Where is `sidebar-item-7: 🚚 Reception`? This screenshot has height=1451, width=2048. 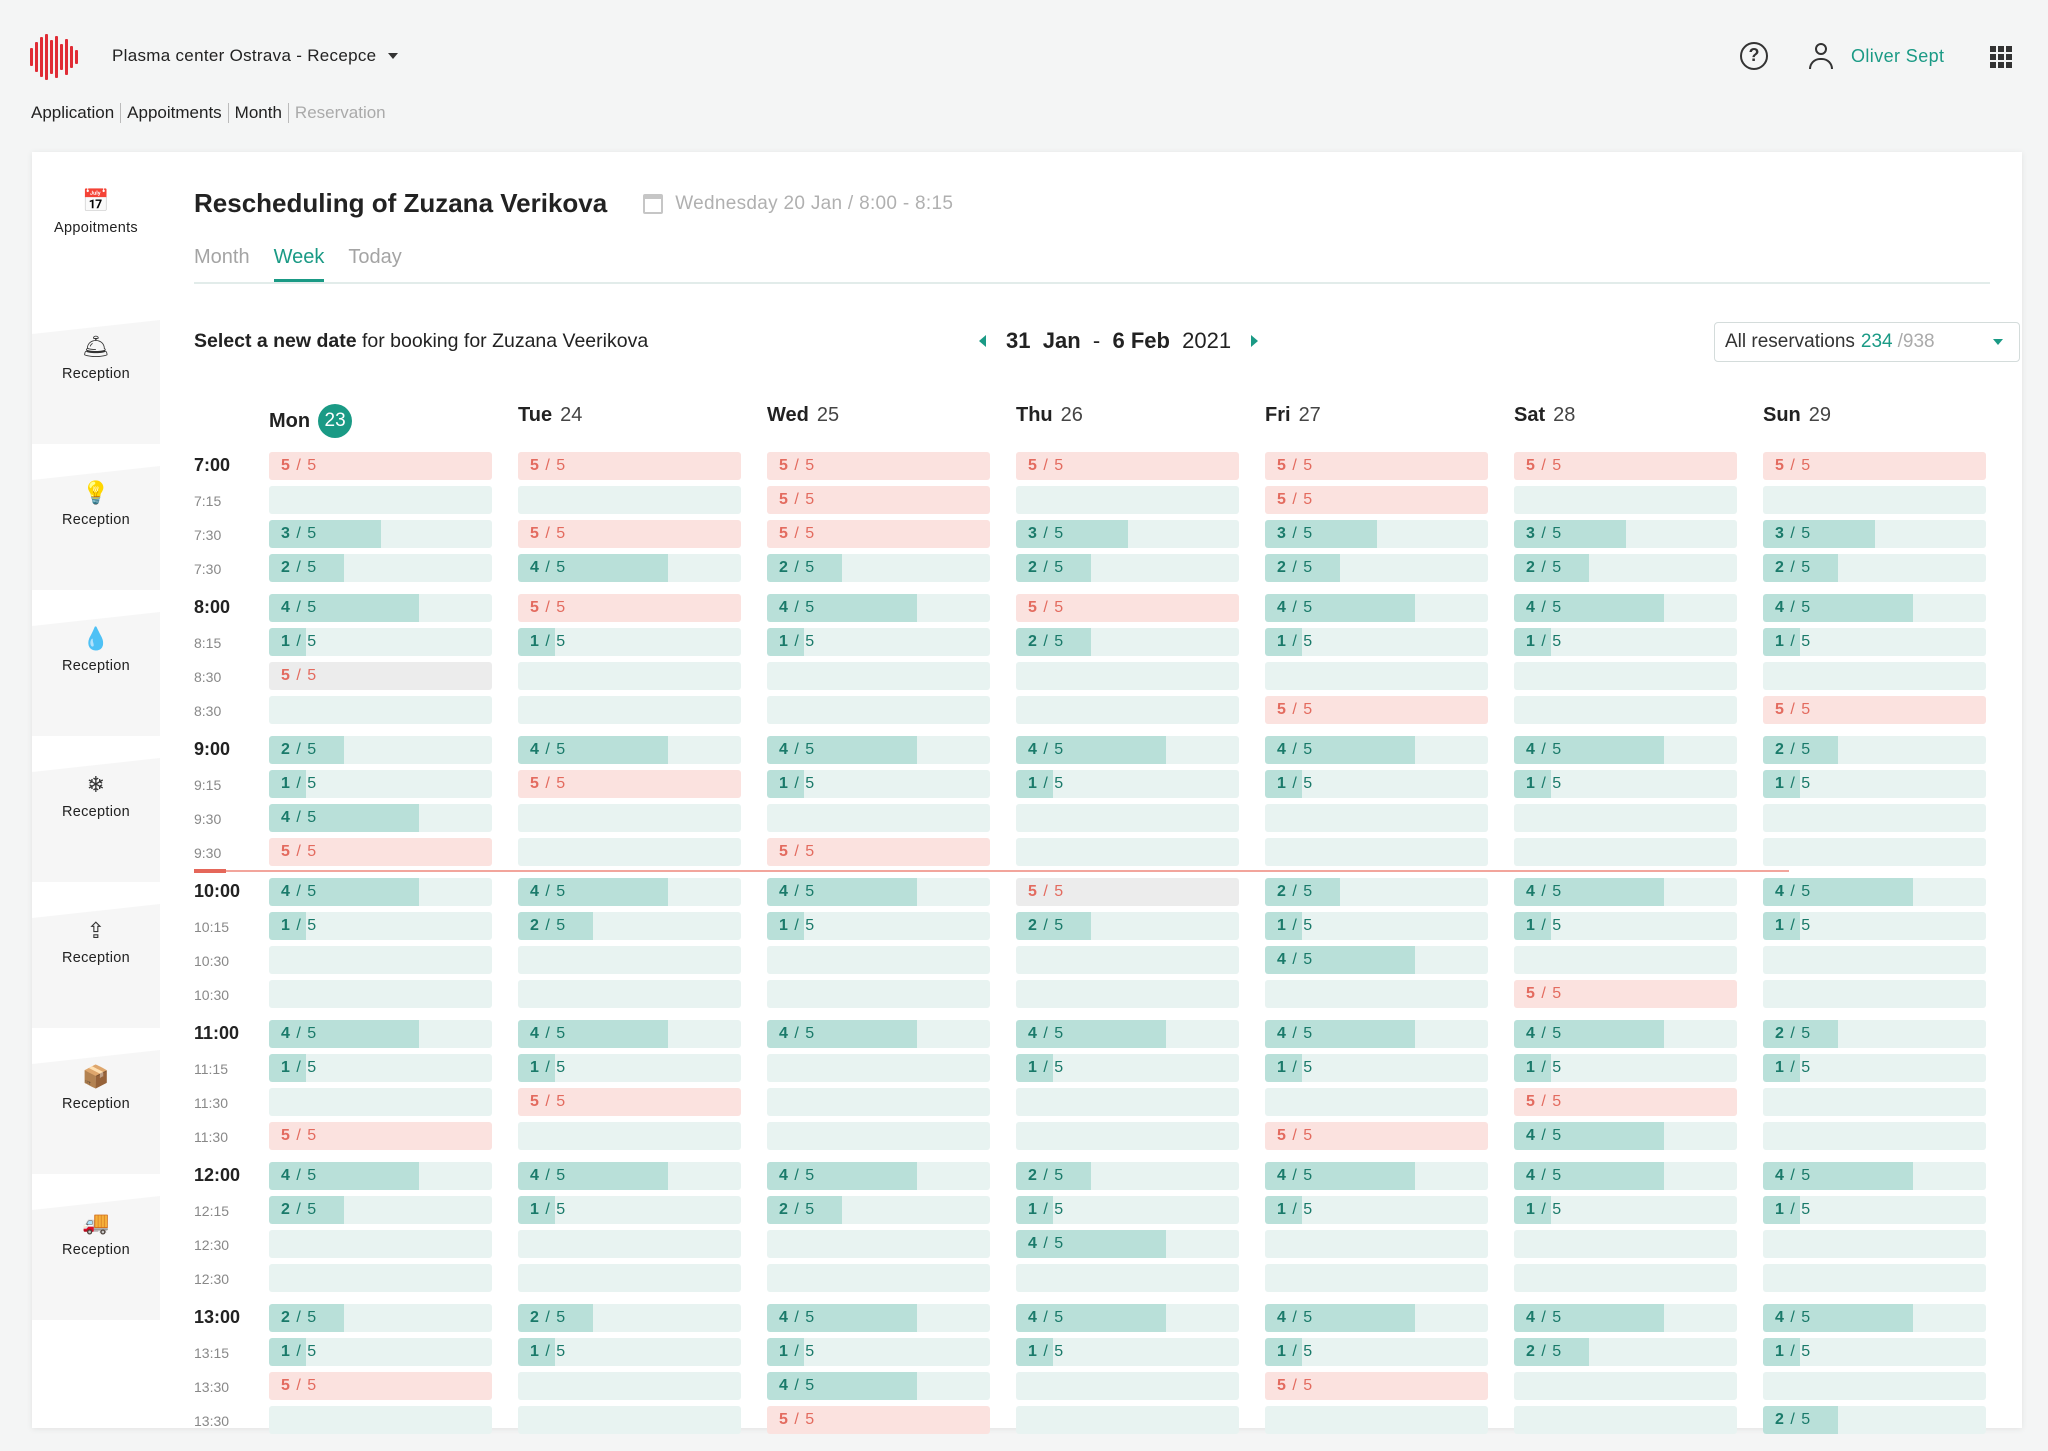
sidebar-item-7: 🚚 Reception is located at coordinates (96, 1258).